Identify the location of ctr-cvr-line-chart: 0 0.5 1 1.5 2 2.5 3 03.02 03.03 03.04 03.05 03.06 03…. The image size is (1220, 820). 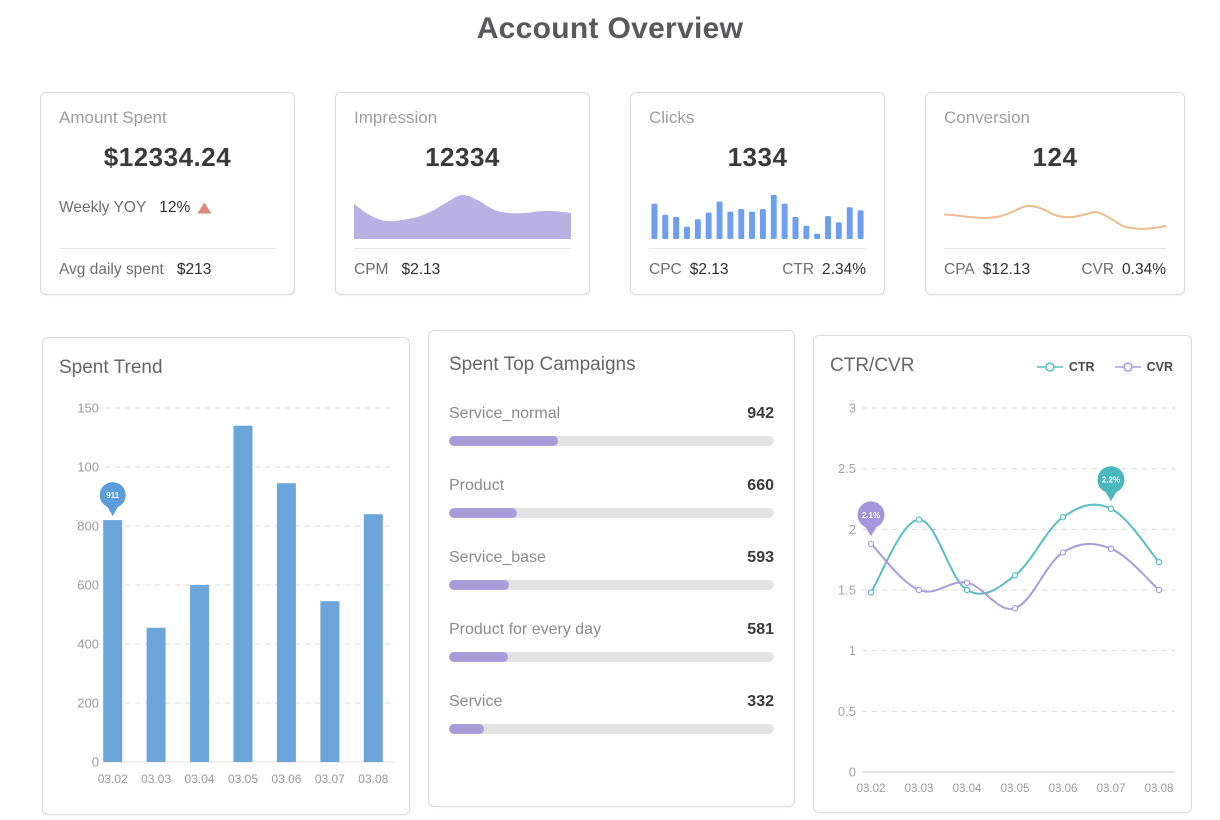
(1006, 598).